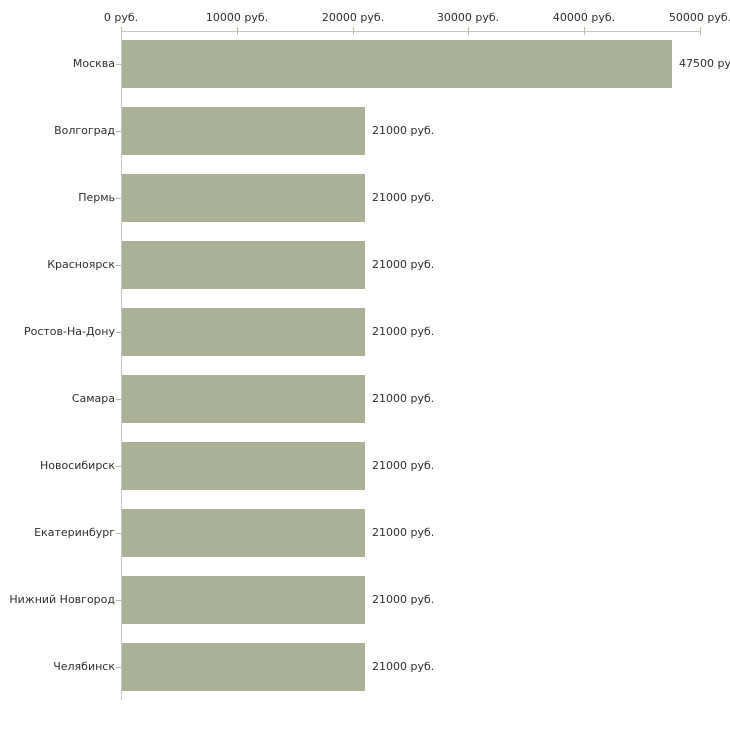 The height and width of the screenshot is (730, 730). Describe the element at coordinates (699, 17) in the screenshot. I see `x-axis-tick-label: 50000 руб.` at that location.